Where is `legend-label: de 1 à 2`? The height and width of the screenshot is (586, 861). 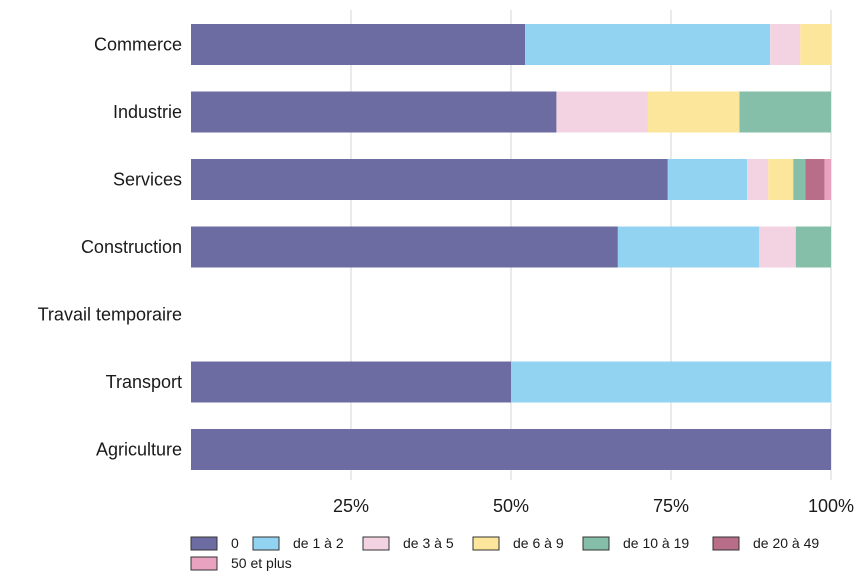
legend-label: de 1 à 2 is located at coordinates (318, 543).